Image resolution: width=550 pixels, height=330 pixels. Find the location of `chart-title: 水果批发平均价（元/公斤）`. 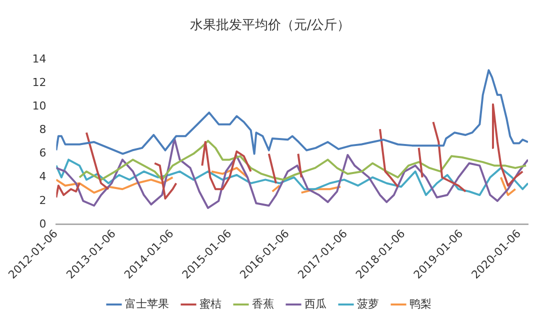

chart-title: 水果批发平均价（元/公斤） is located at coordinates (270, 26).